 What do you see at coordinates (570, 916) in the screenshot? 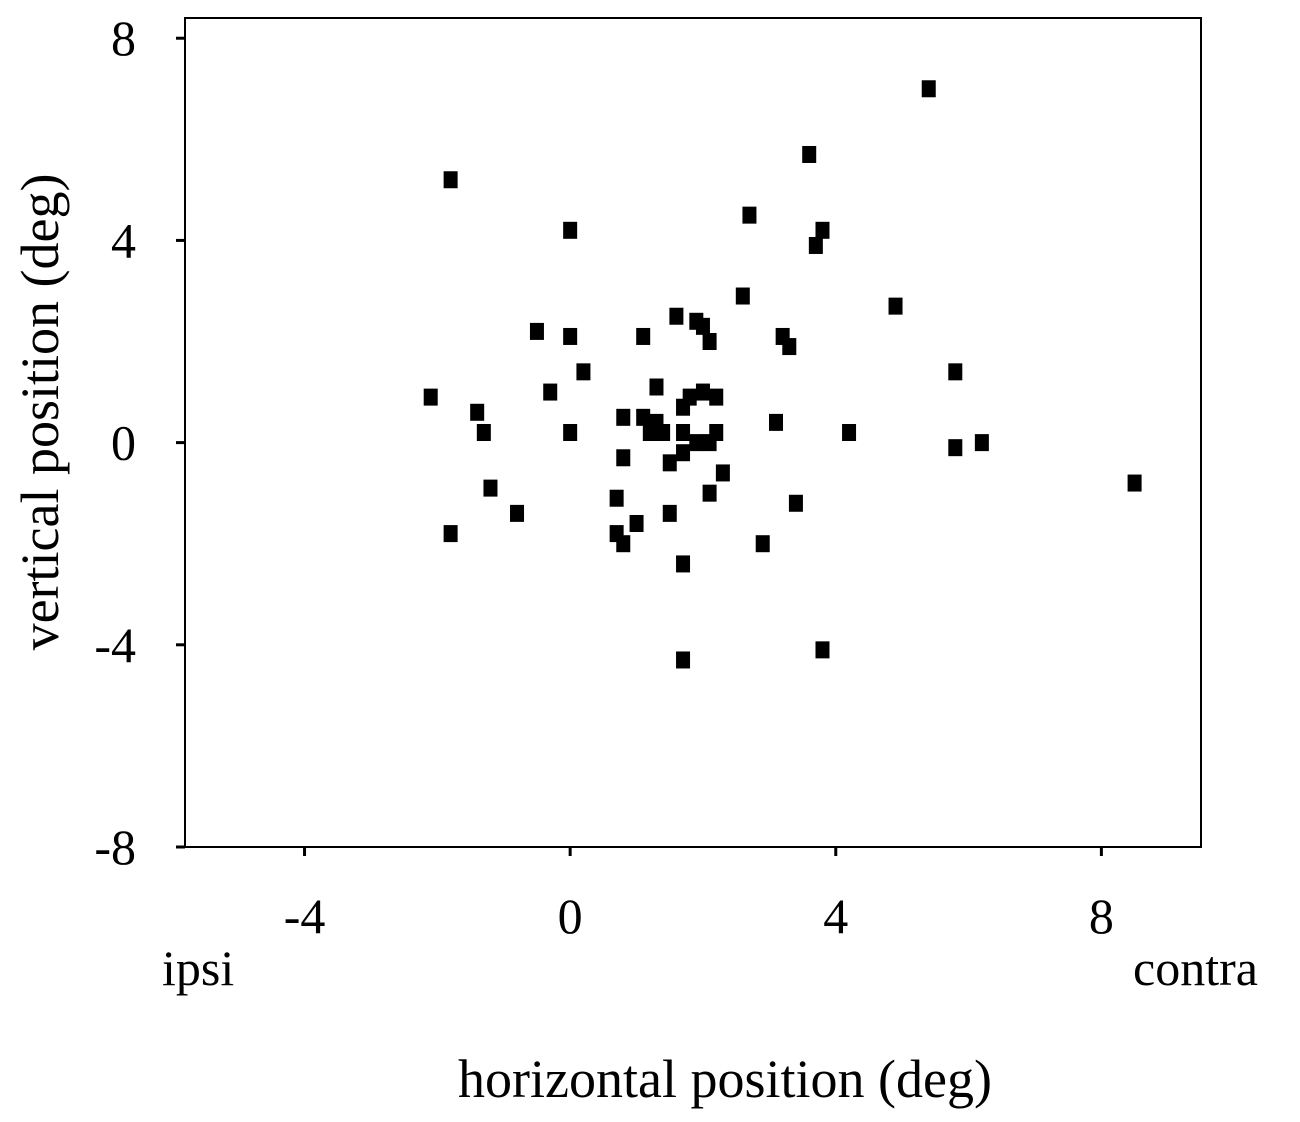
I see `x-tick-label: 0` at bounding box center [570, 916].